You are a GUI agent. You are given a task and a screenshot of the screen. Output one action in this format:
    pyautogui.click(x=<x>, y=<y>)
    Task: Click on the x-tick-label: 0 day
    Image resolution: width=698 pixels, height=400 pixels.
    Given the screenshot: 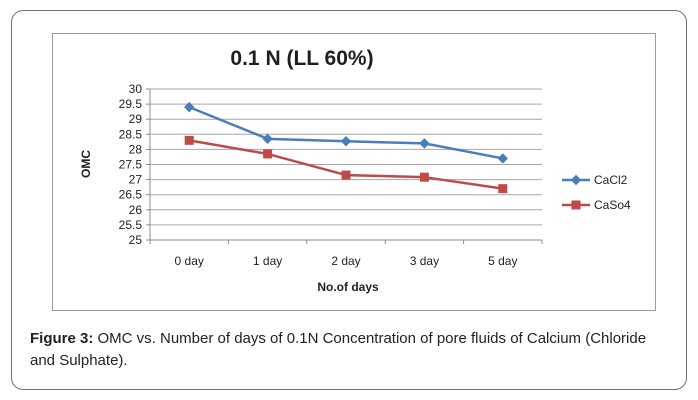 What is the action you would take?
    pyautogui.click(x=189, y=261)
    